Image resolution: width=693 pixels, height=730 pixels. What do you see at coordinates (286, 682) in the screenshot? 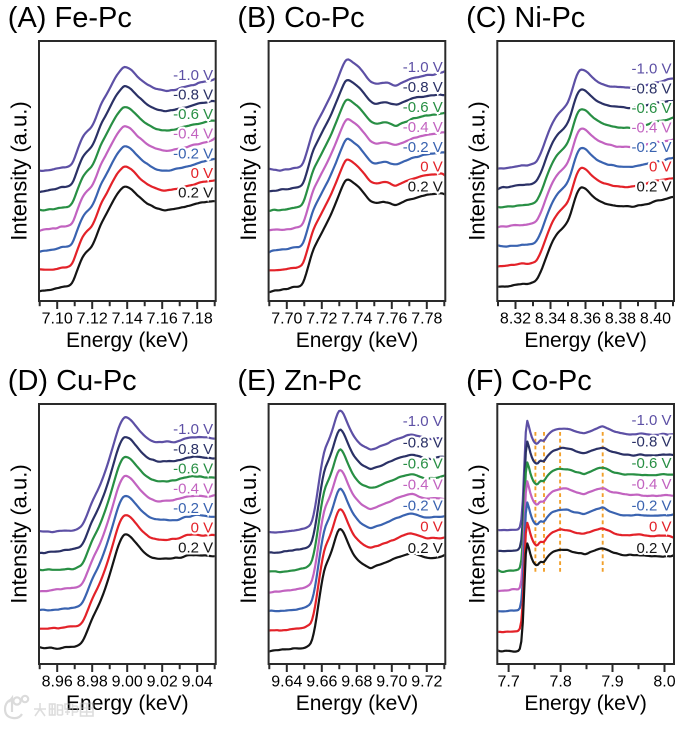
I see `svg-text: 9.64` at bounding box center [286, 682].